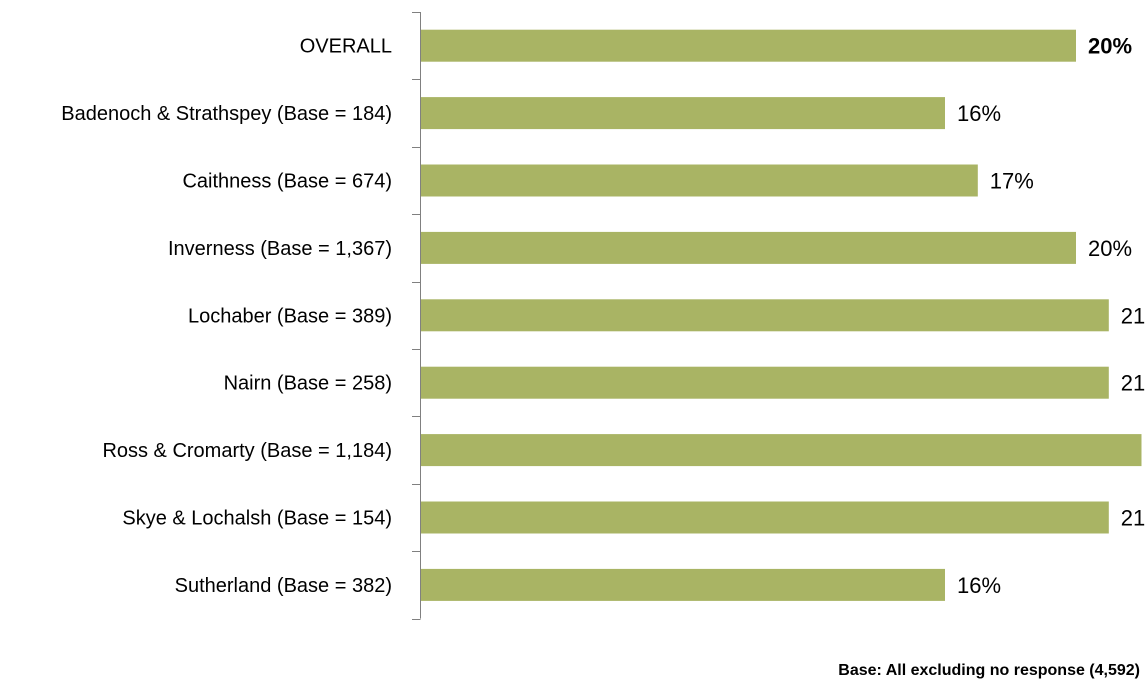 Image resolution: width=1146 pixels, height=688 pixels. I want to click on category-label: Lochaber (Base = 389), so click(290, 316).